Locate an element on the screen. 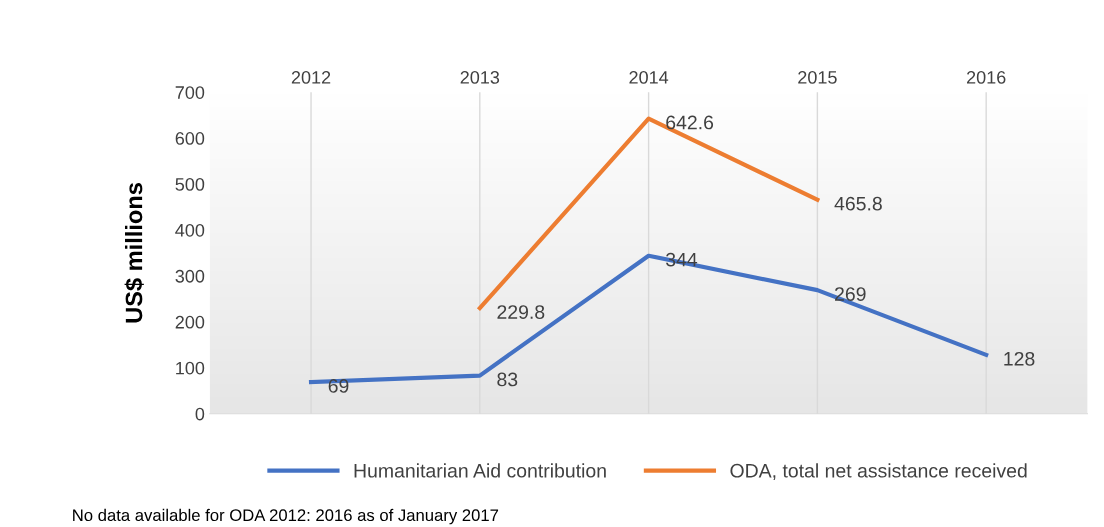  data-label: 128 is located at coordinates (1019, 358).